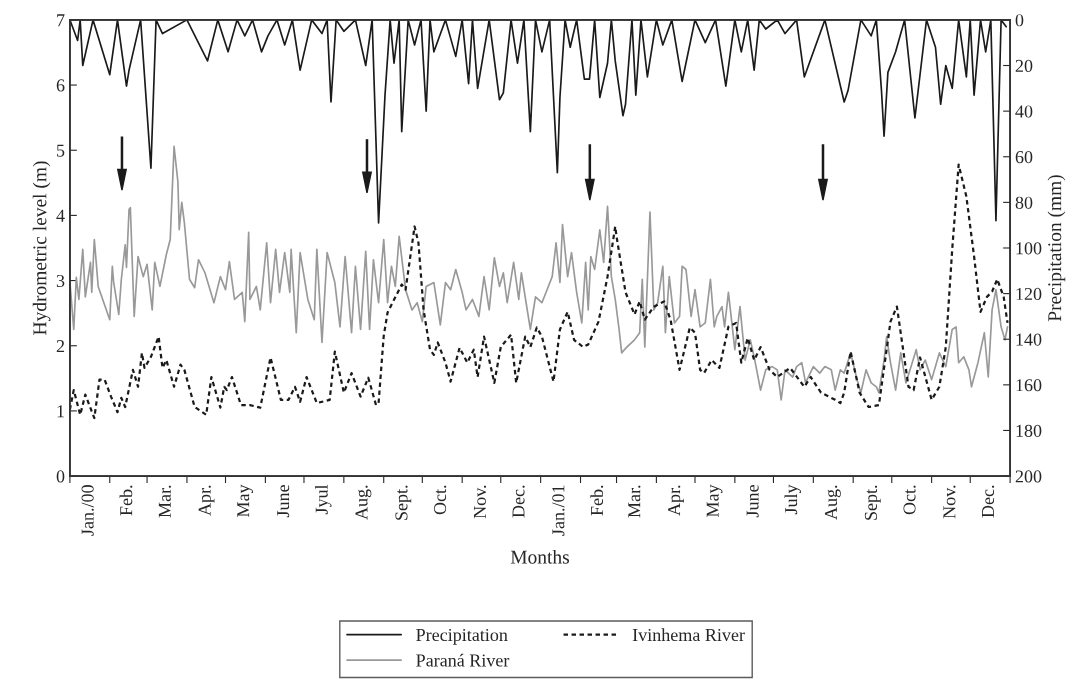 This screenshot has height=686, width=1092. What do you see at coordinates (60, 85) in the screenshot?
I see `y-tick-label: 6` at bounding box center [60, 85].